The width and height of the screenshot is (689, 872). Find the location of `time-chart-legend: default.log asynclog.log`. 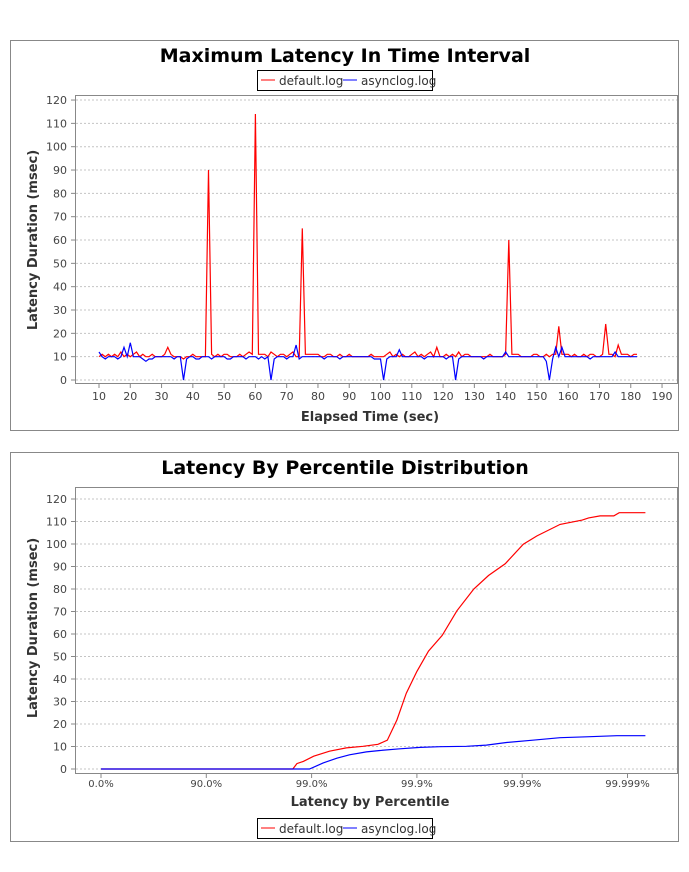

time-chart-legend: default.log asynclog.log is located at coordinates (346, 80).